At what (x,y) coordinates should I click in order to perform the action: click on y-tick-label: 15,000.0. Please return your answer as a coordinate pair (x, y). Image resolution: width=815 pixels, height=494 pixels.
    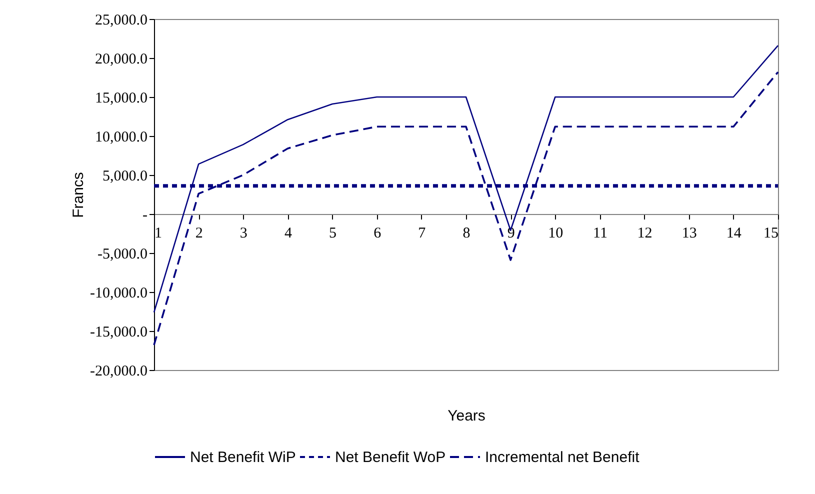
    Looking at the image, I should click on (121, 98).